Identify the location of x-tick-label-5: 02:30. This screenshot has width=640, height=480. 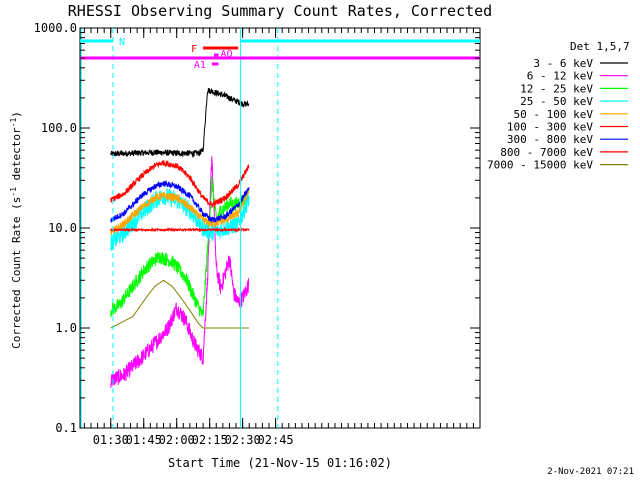
(243, 440).